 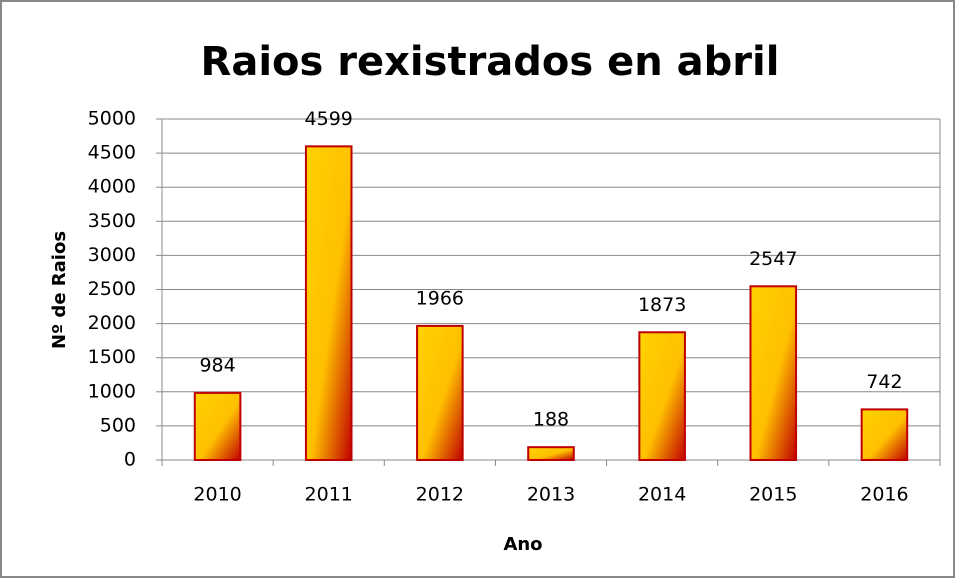 I want to click on data-label: 742, so click(x=884, y=382).